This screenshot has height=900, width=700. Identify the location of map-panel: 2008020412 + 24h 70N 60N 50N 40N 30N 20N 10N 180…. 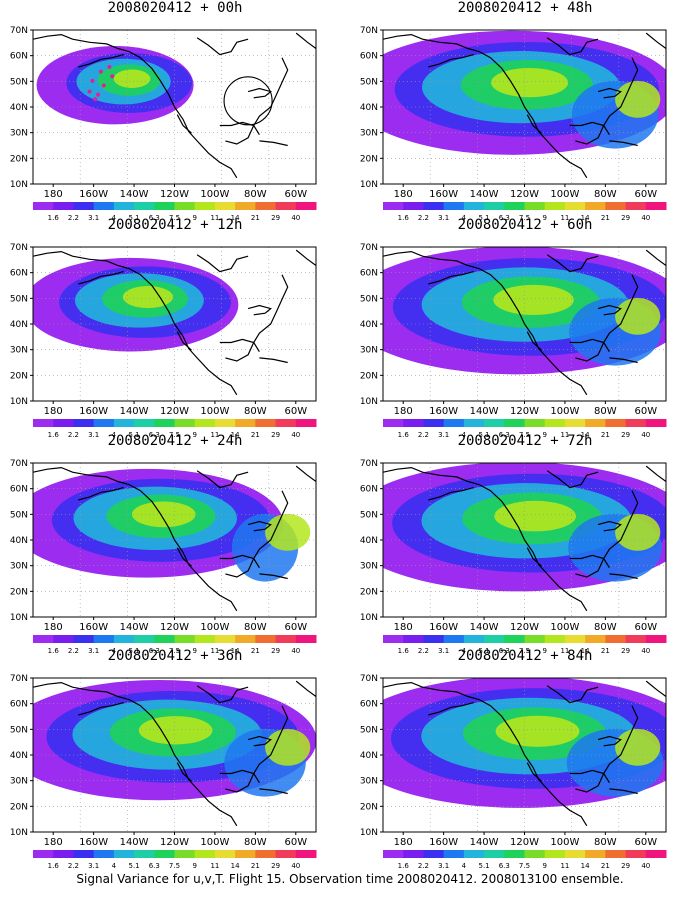
(175, 545).